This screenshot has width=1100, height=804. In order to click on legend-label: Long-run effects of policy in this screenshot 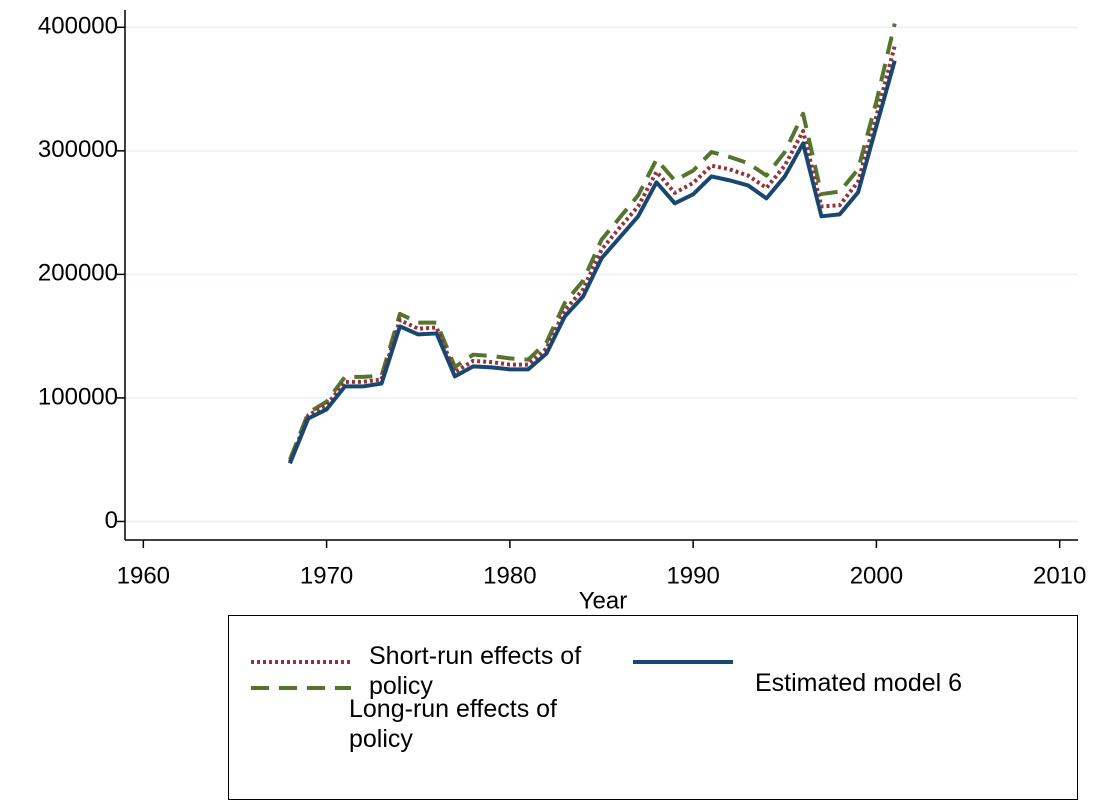, I will do `click(453, 724)`.